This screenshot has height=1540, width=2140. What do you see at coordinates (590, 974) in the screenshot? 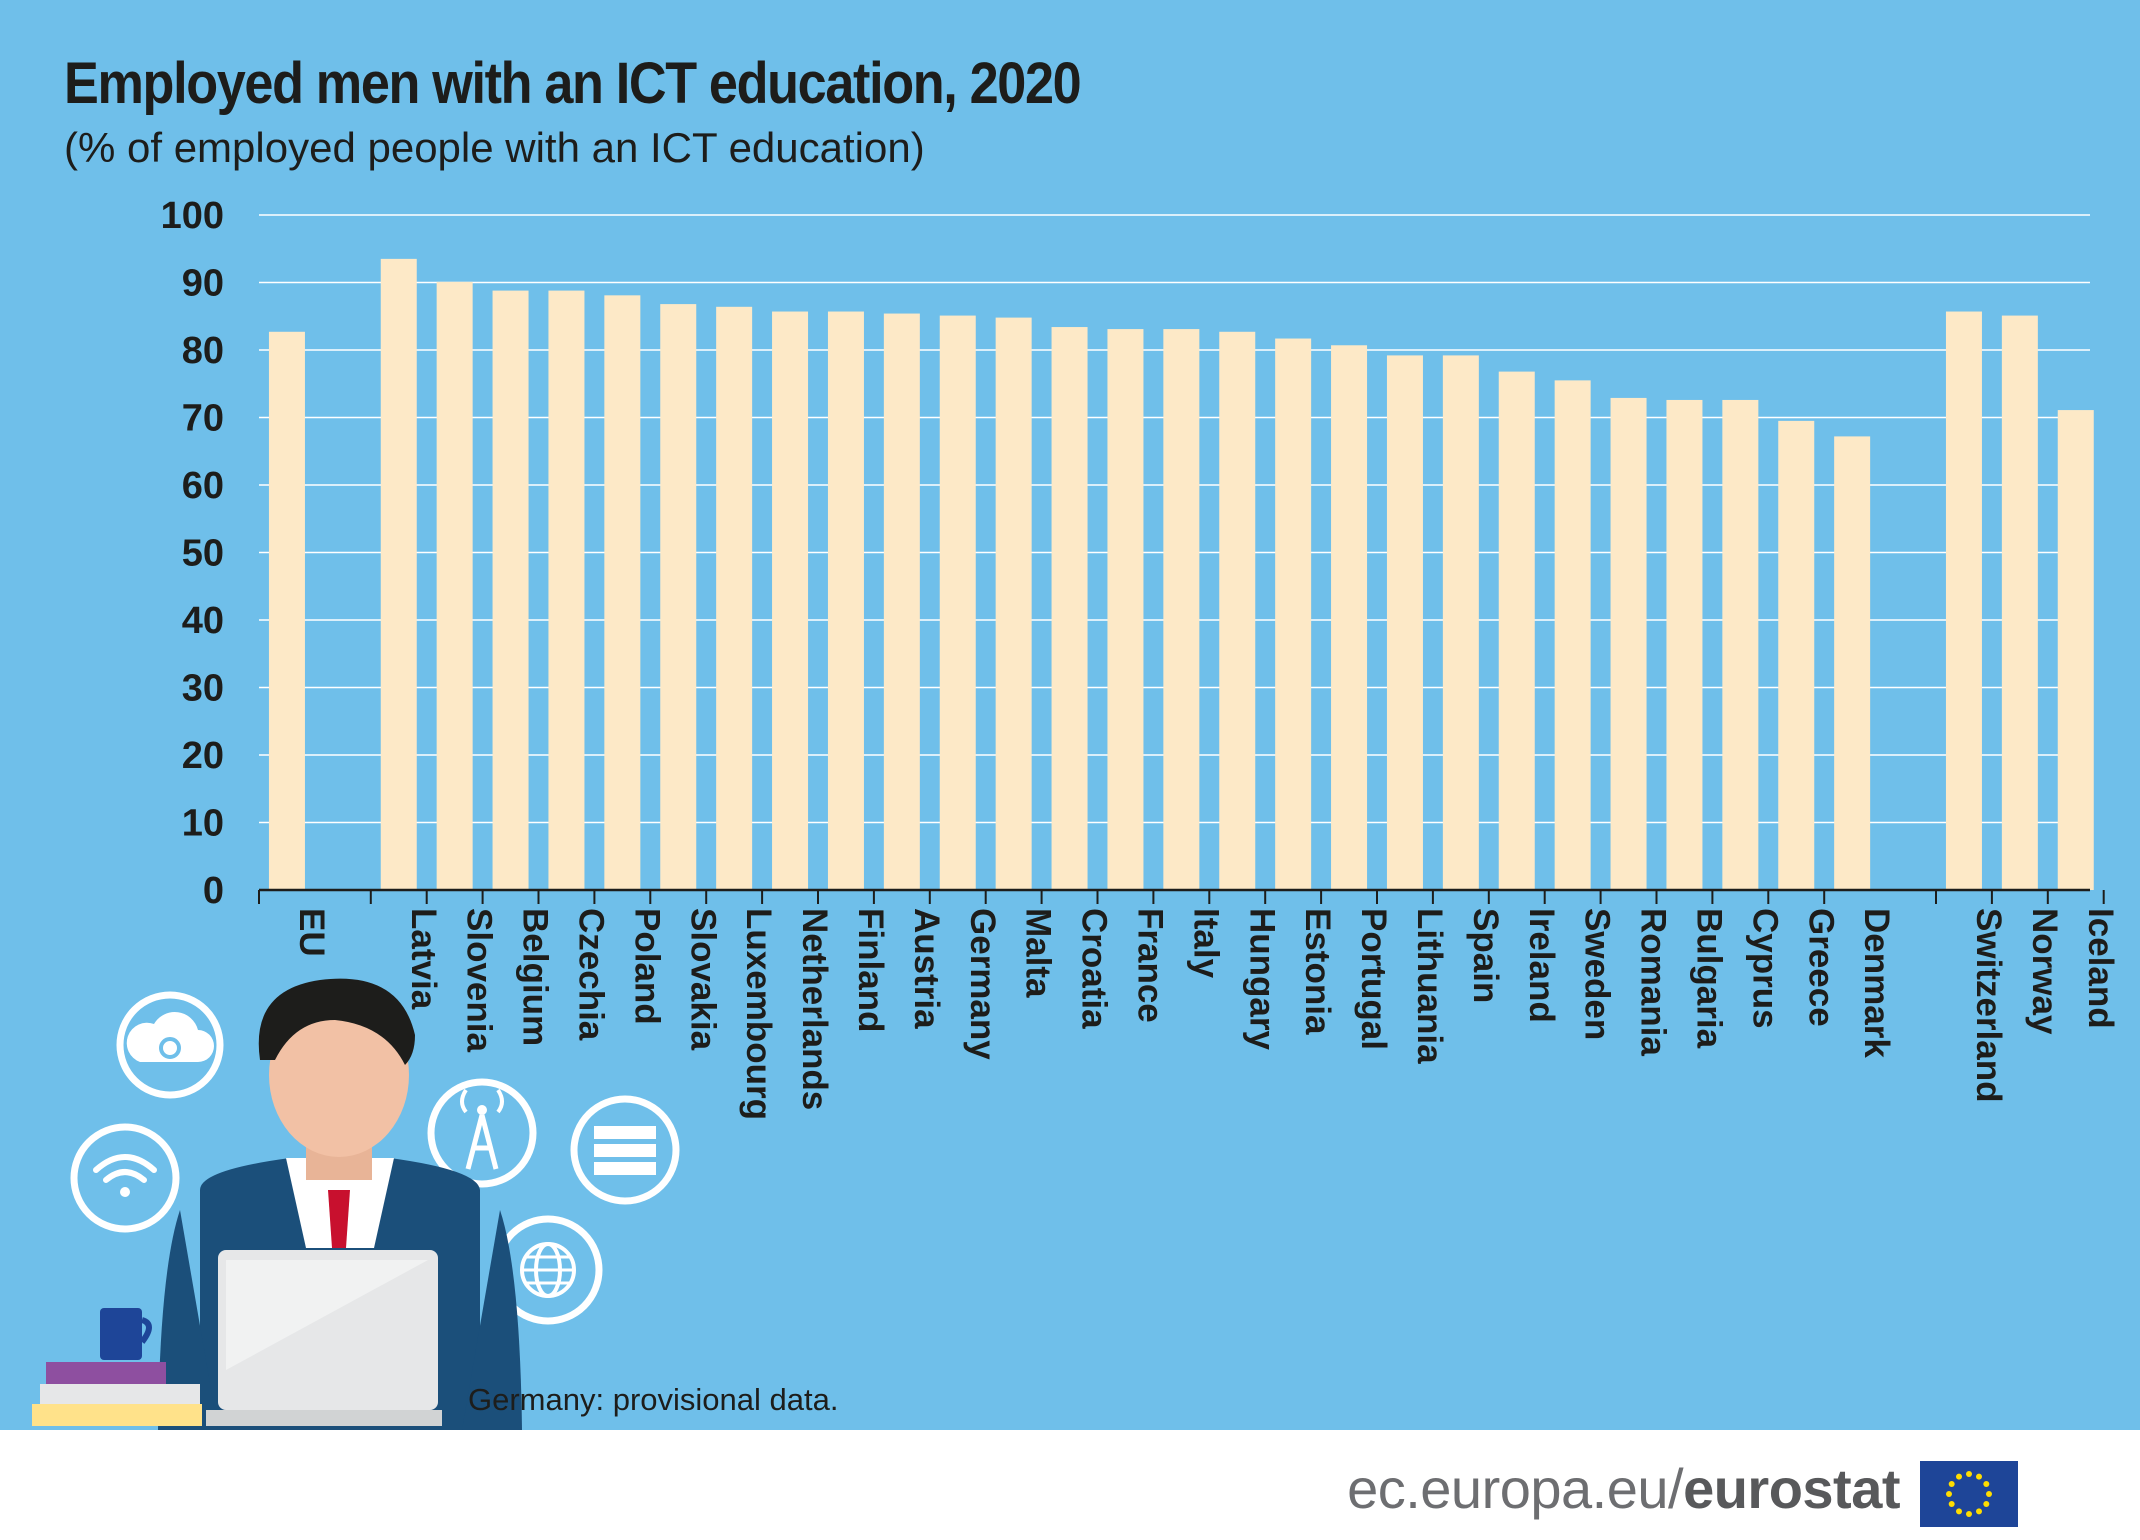
I see `x-tick-label: Czechia` at bounding box center [590, 974].